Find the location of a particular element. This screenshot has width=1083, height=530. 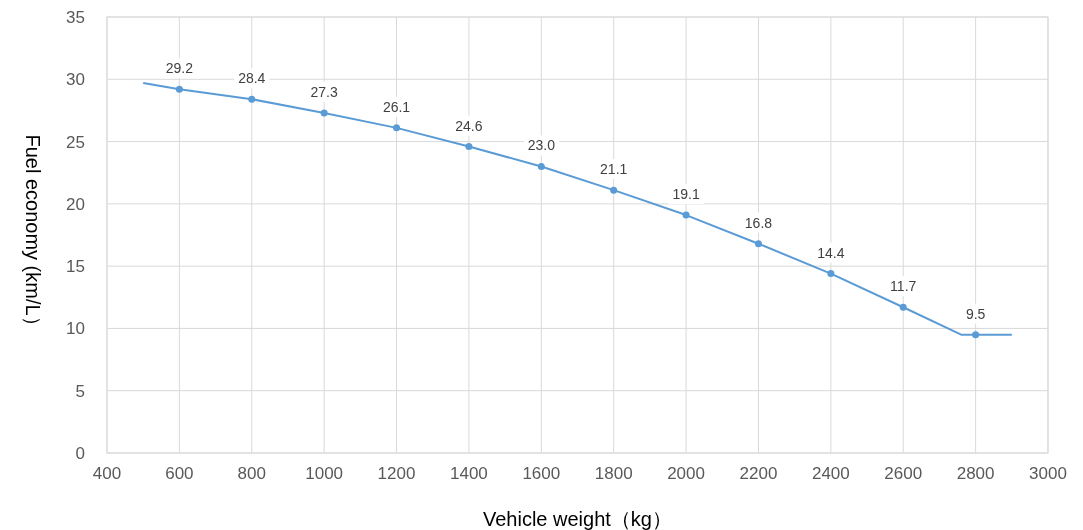

y-tick-label: 25 is located at coordinates (75, 142).